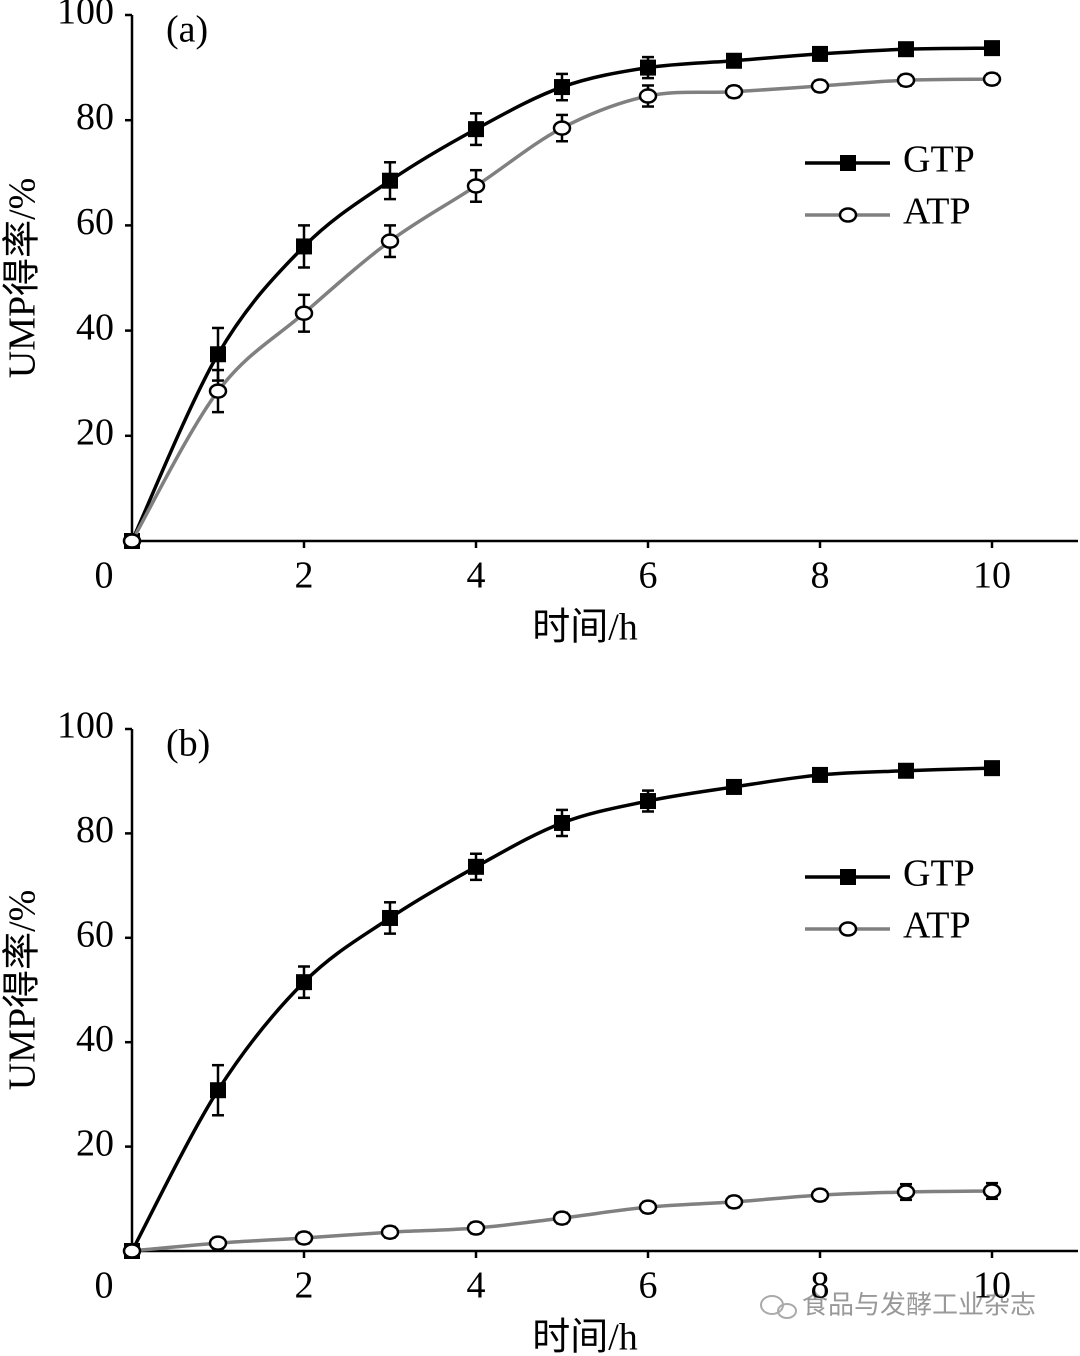 This screenshot has width=1080, height=1356. Describe the element at coordinates (188, 744) in the screenshot. I see `panel-label: (b)` at that location.